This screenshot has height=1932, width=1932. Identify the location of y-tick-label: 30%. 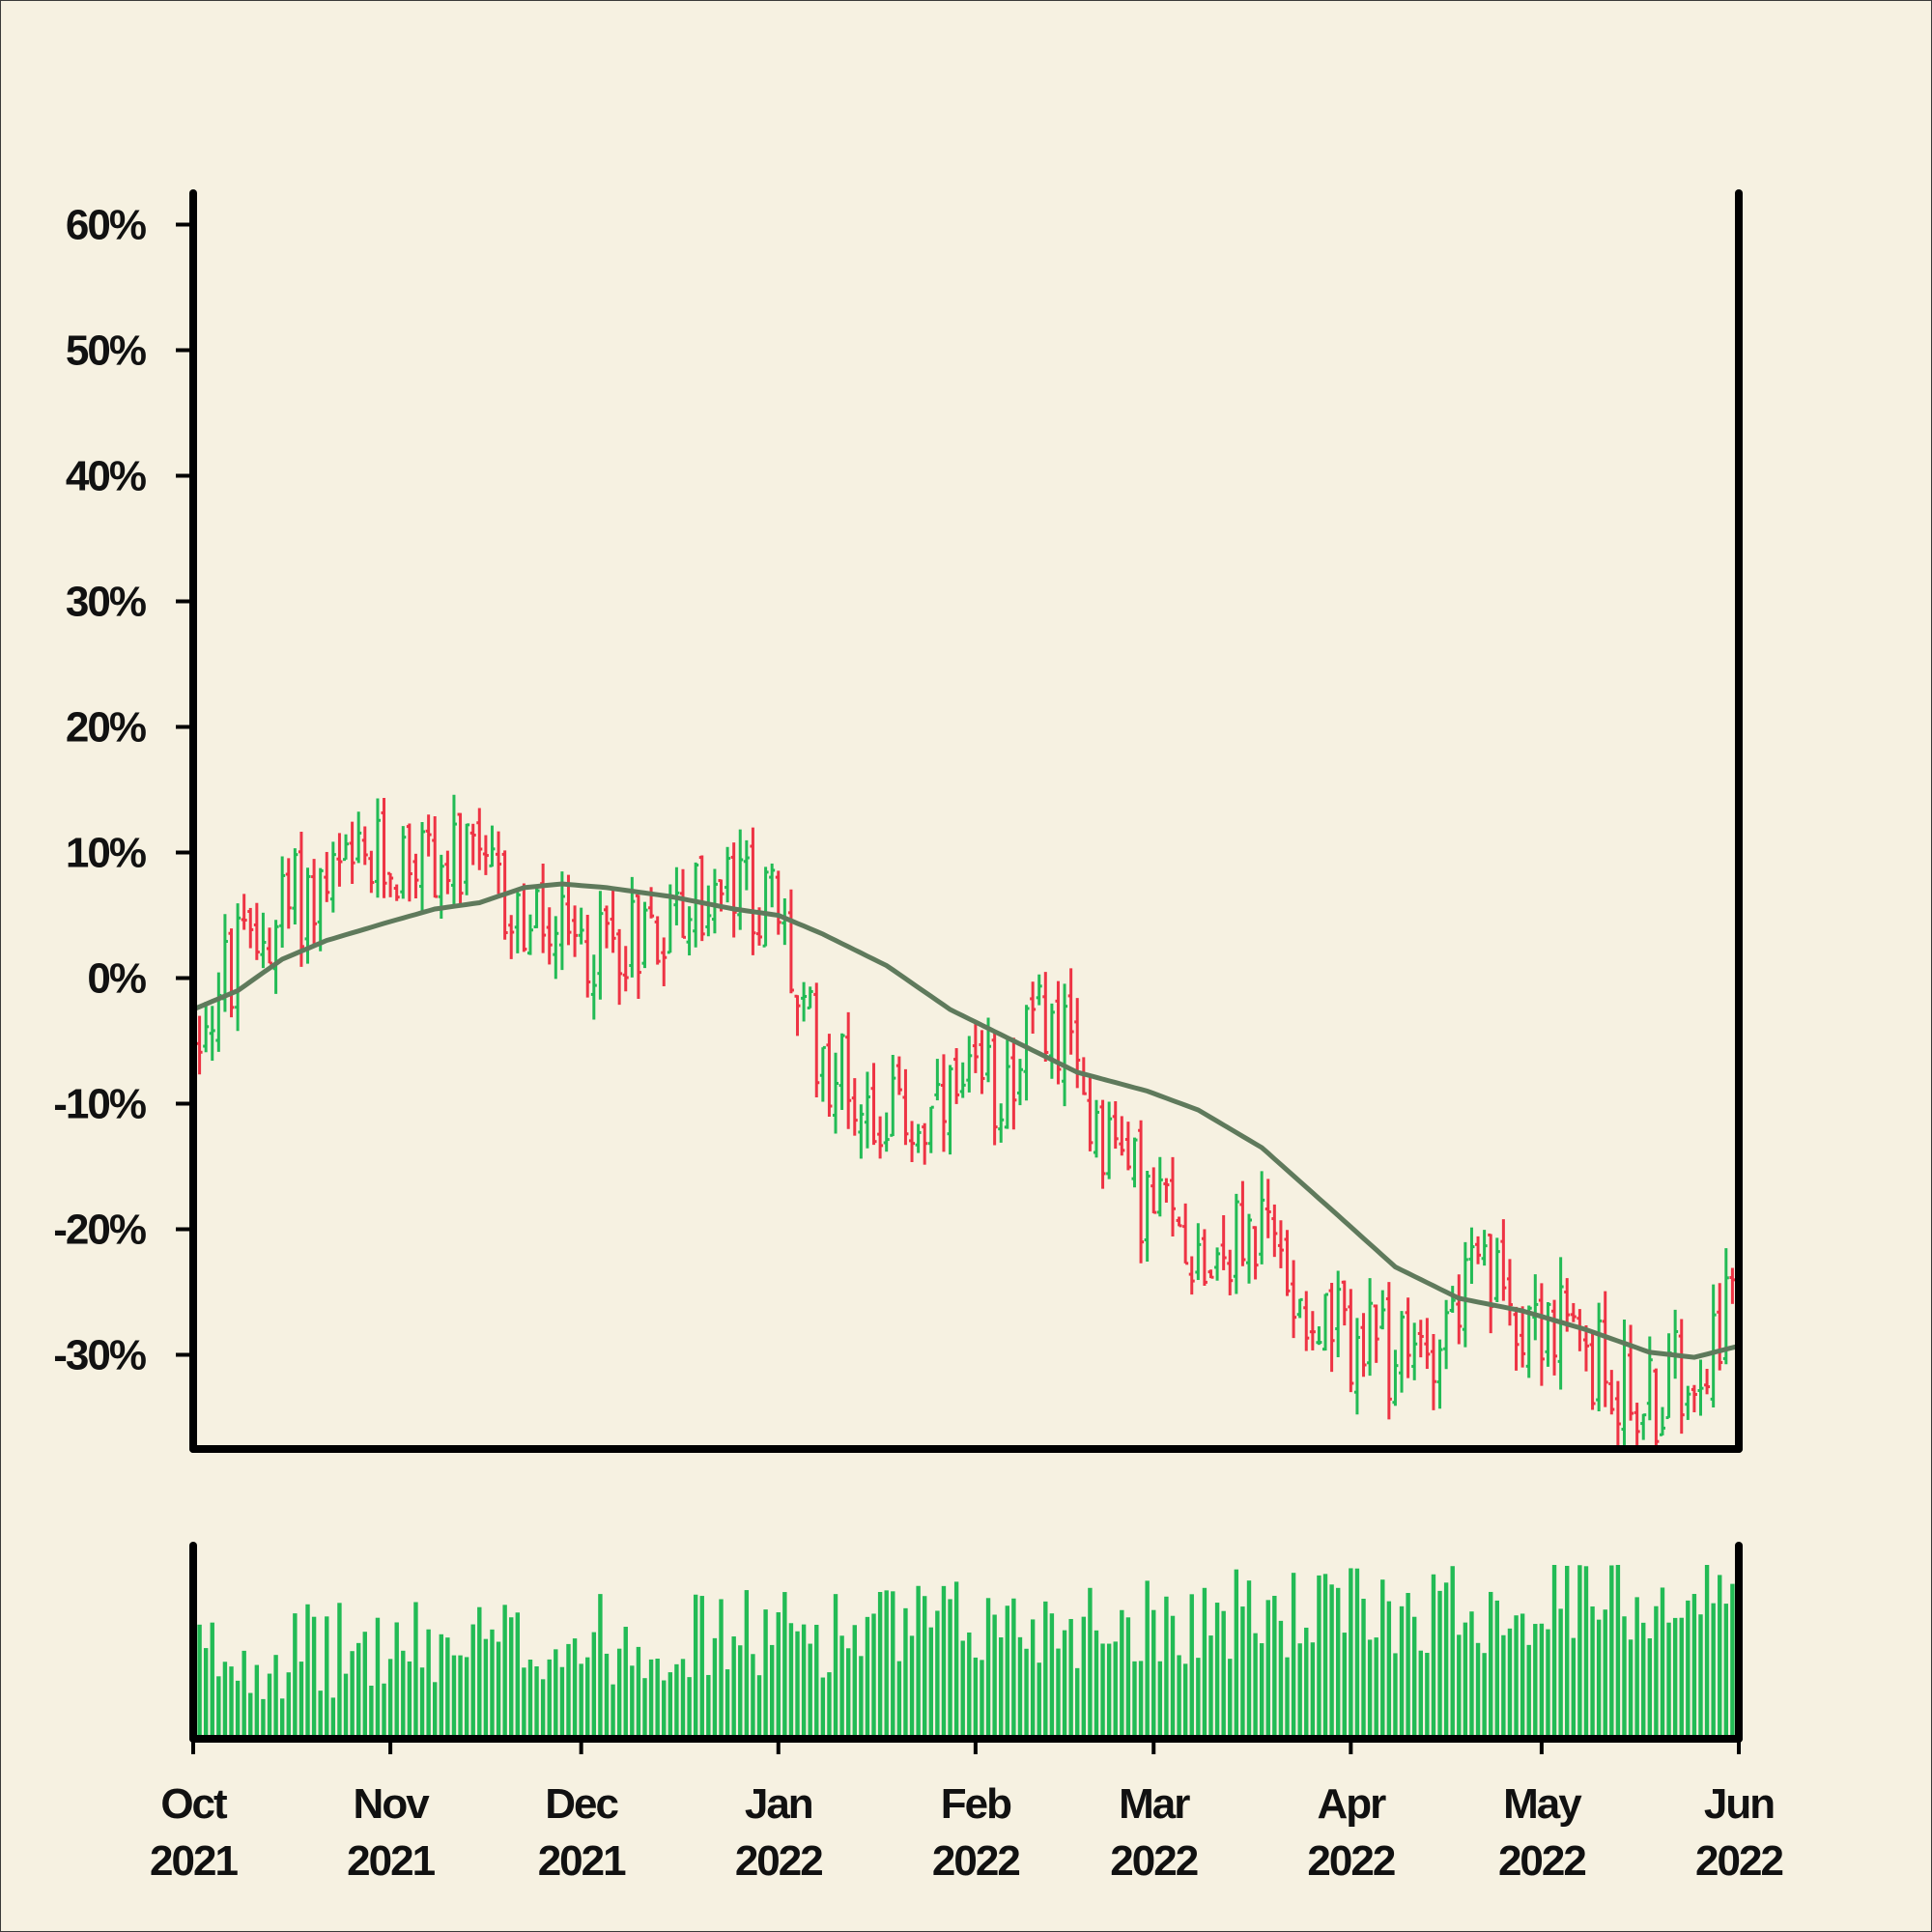
(106, 602).